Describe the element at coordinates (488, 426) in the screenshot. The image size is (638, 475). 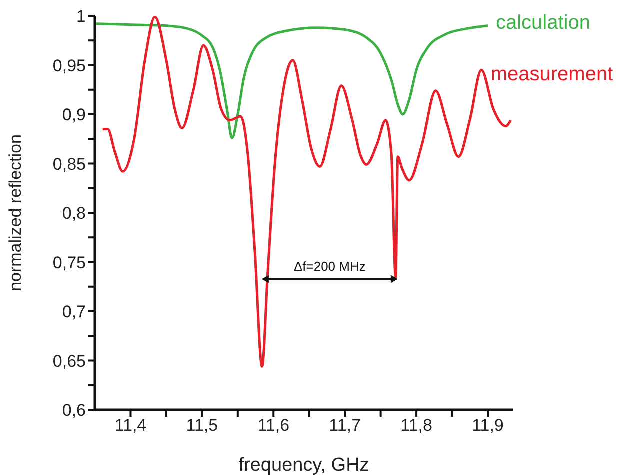
I see `x-tick-label: 11,9` at that location.